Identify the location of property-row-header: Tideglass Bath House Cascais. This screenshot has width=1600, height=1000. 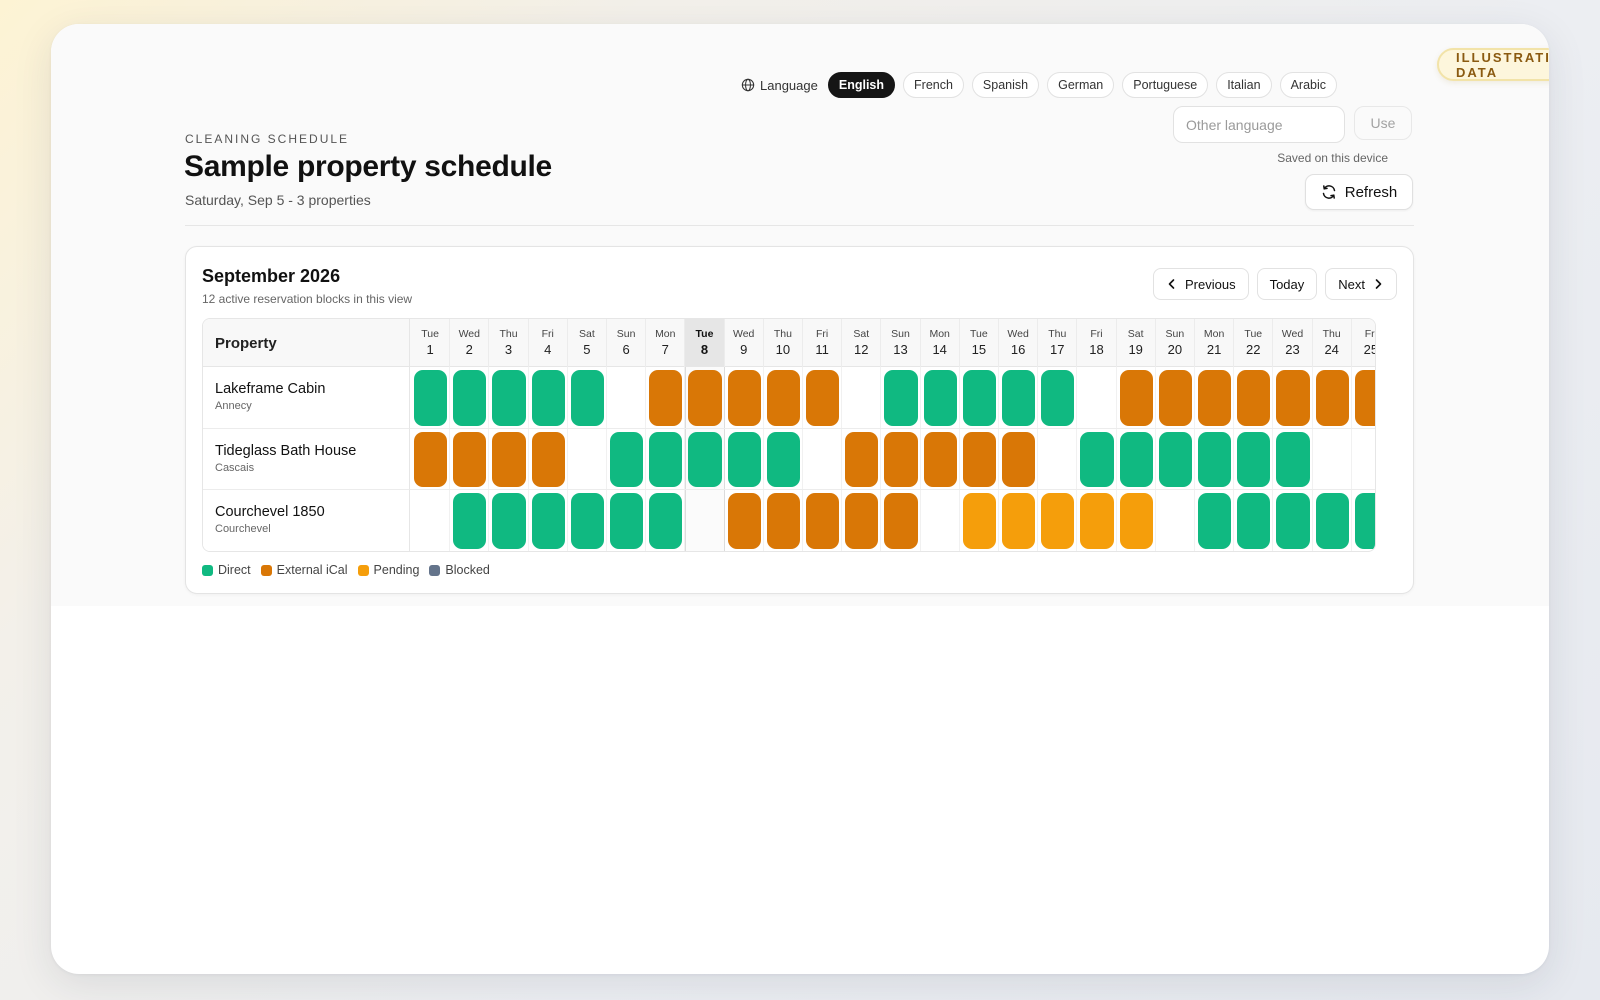
(306, 459).